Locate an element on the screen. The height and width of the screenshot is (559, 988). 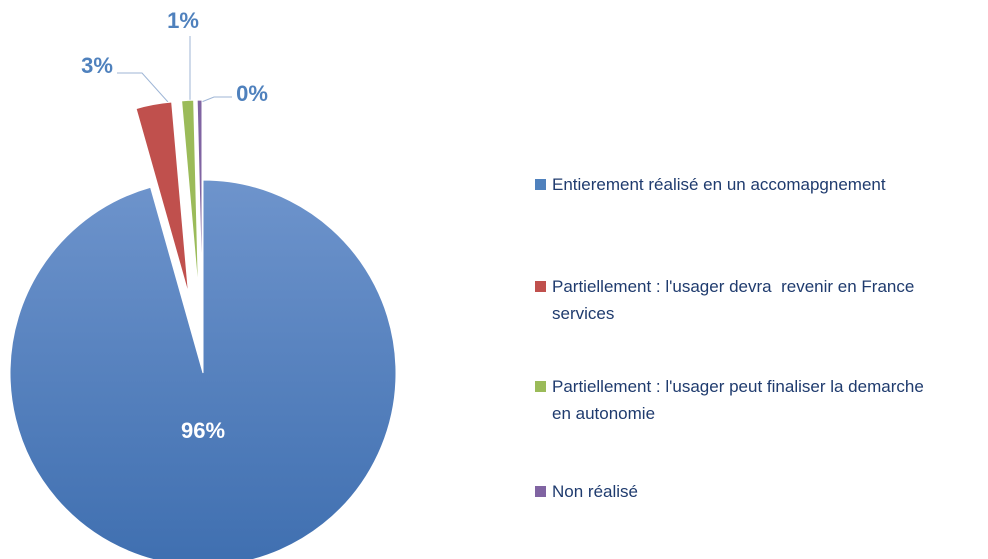
legend-label: Non réalisé is located at coordinates (595, 491).